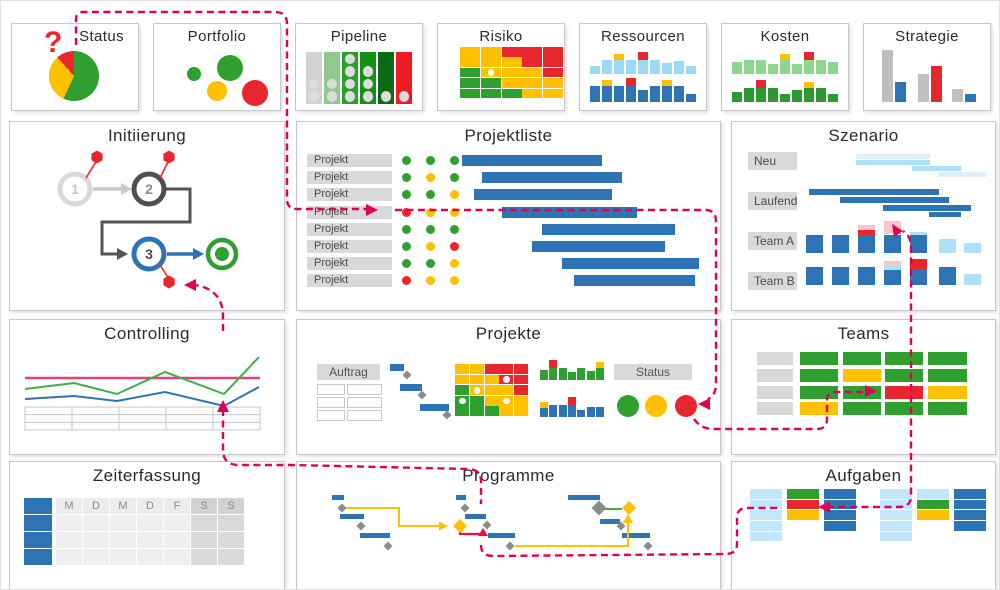 The image size is (1000, 590). What do you see at coordinates (772, 201) in the screenshot?
I see `scenario-row-label: Laufend` at bounding box center [772, 201].